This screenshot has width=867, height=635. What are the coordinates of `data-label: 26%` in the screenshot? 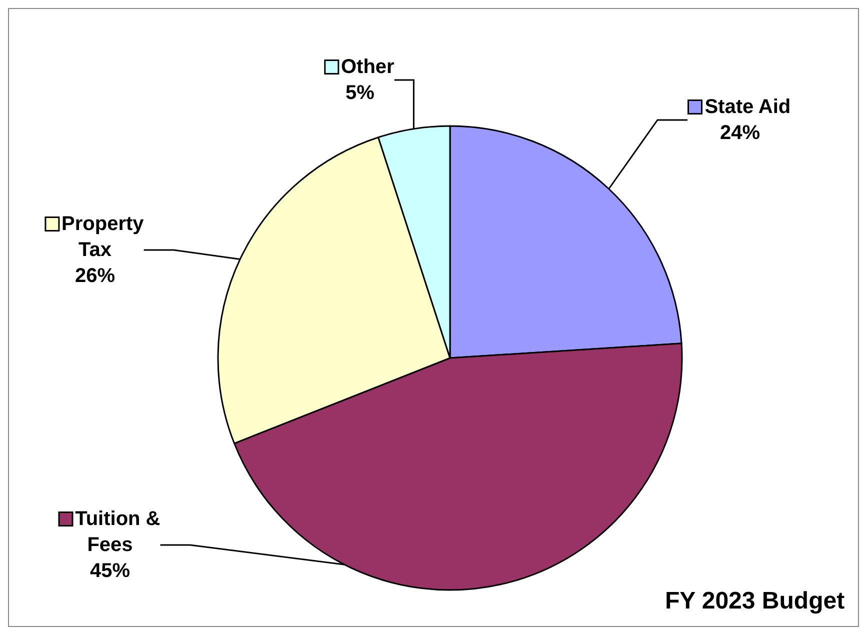 It's located at (95, 276).